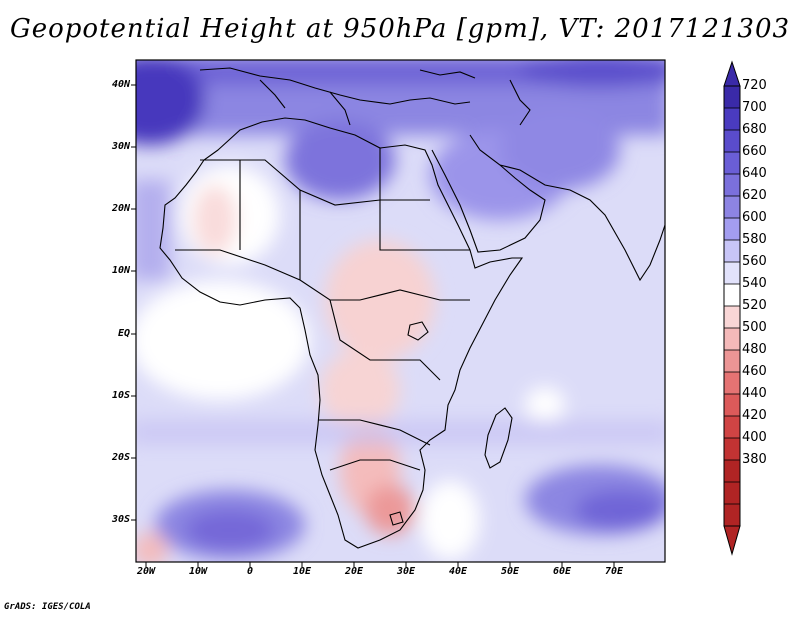 This screenshot has height=618, width=800. I want to click on colorbar-label: 440, so click(754, 393).